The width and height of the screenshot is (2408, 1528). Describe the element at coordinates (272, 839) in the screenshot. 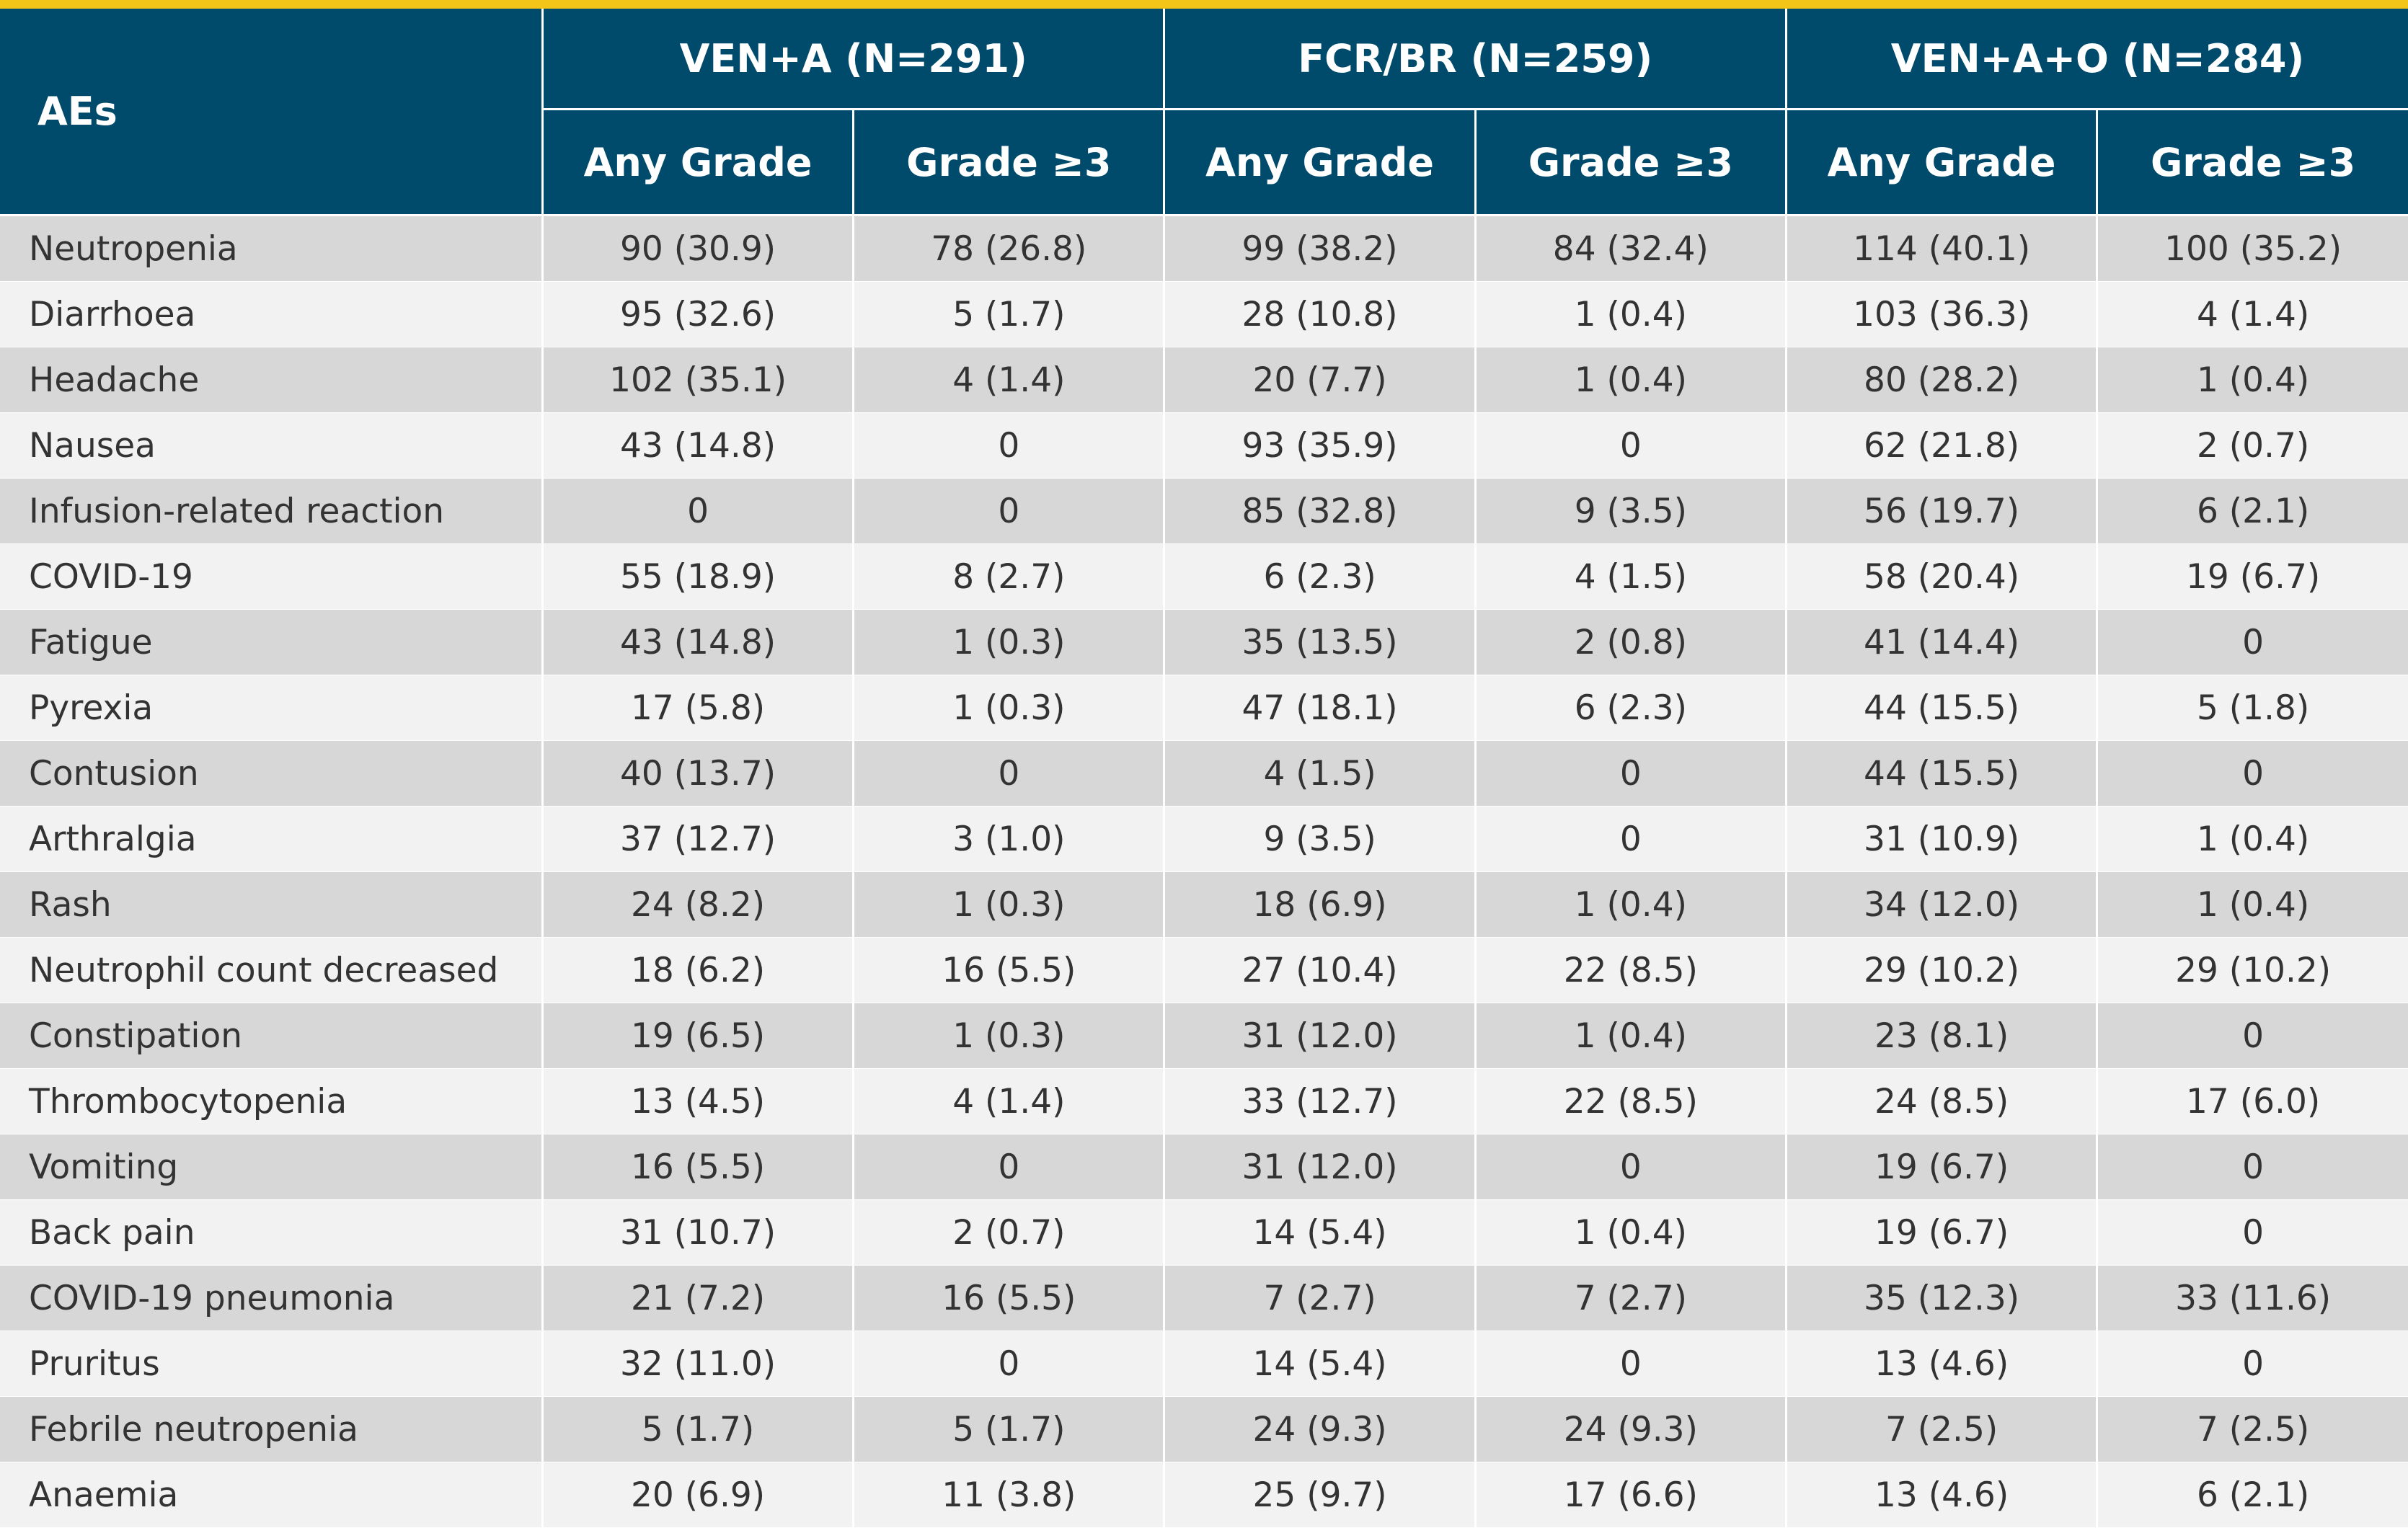

I see `ae-name-cell: Arthralgia` at that location.